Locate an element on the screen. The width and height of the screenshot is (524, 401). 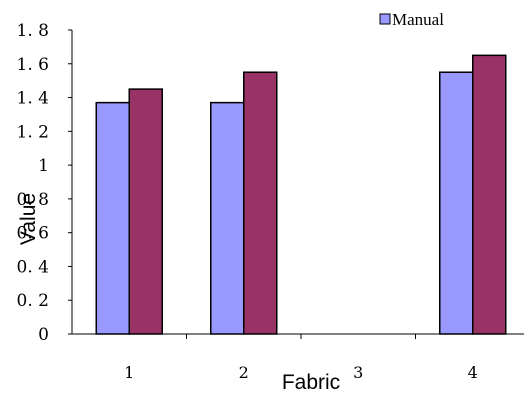
y-tick-label: 0. 4 is located at coordinates (33, 267).